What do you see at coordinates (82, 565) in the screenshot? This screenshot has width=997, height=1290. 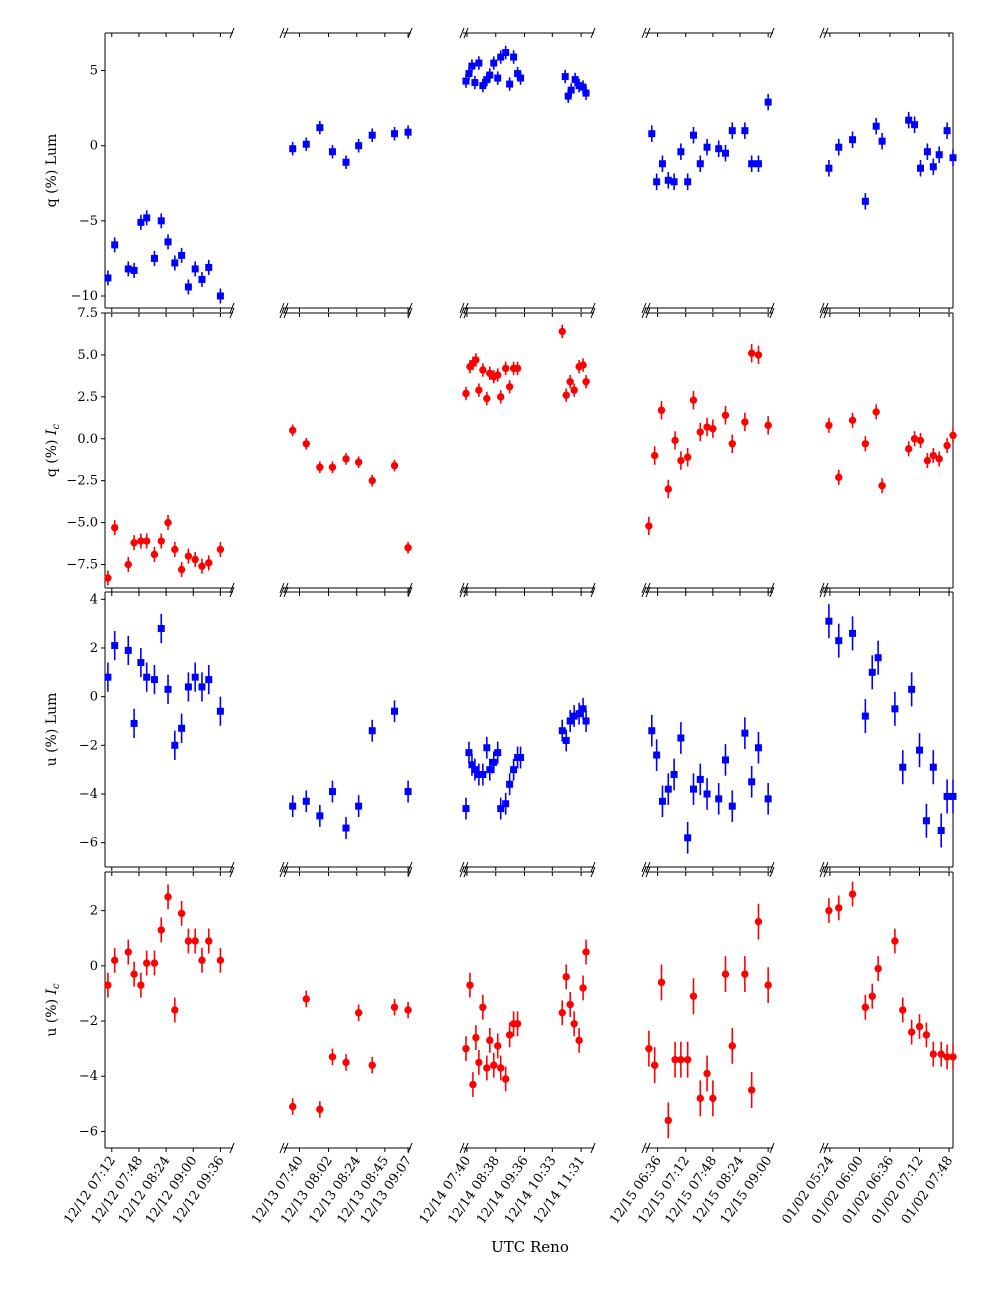 I see `y-tick-label: −7.5` at bounding box center [82, 565].